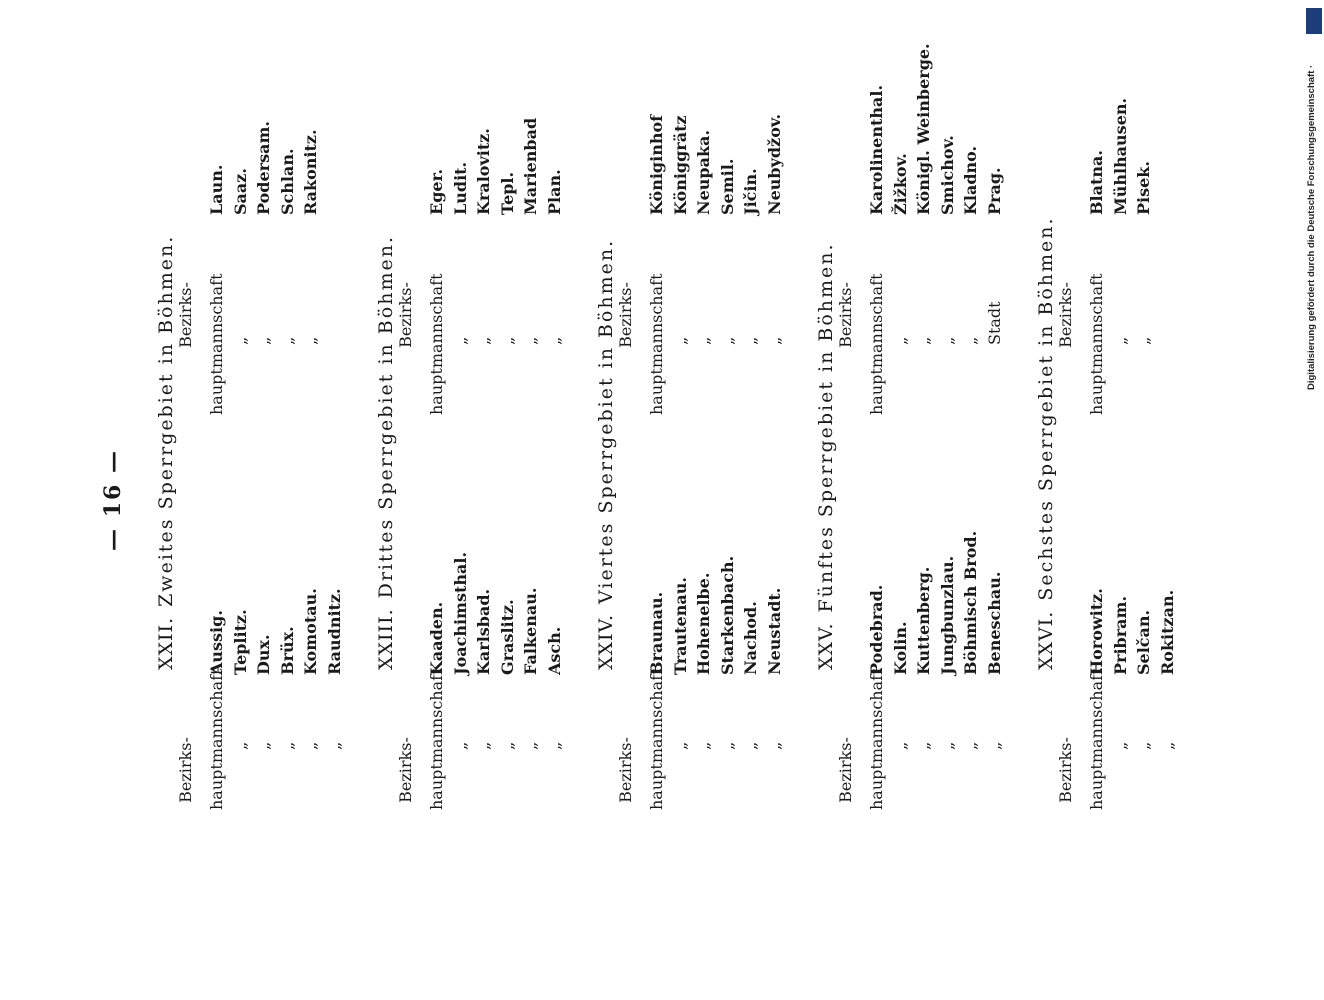  Describe the element at coordinates (310, 172) in the screenshot. I see `town-name: Rakonitz.` at that location.